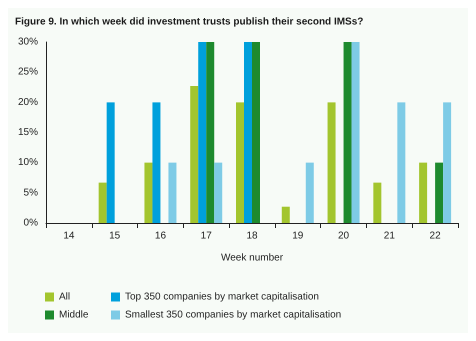  I want to click on legend-label: Smallest 350 companies by market capitalisation, so click(233, 315).